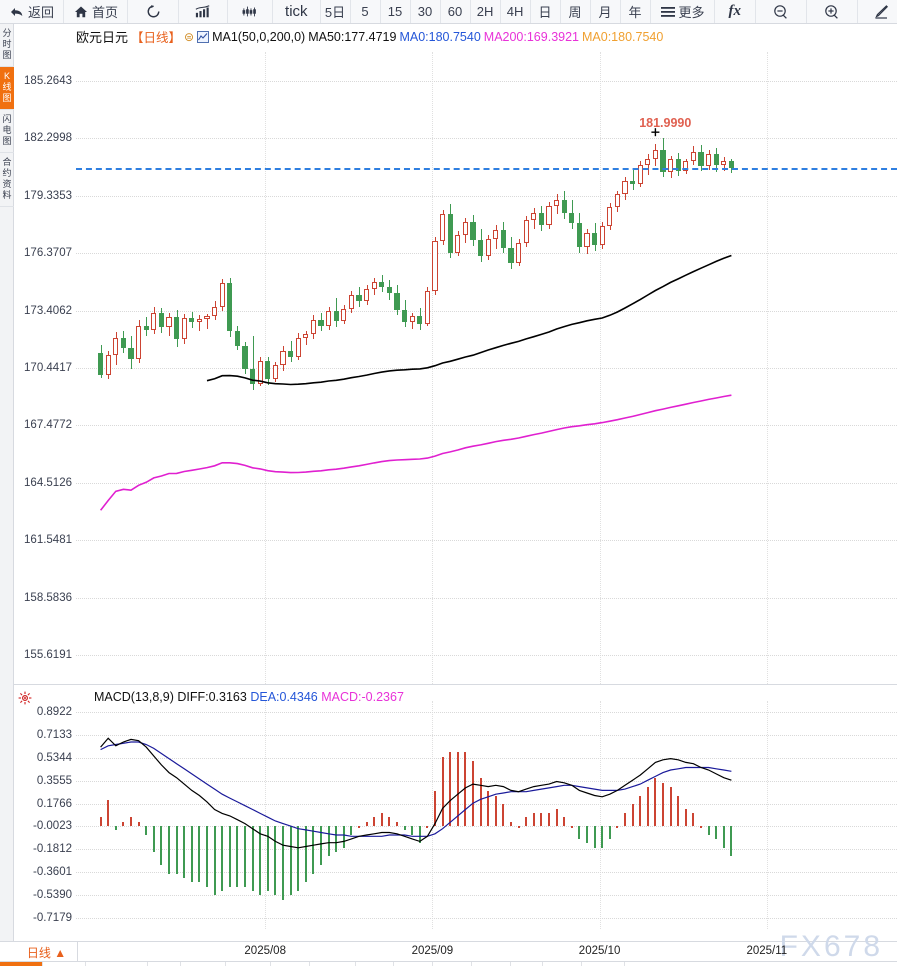 The width and height of the screenshot is (897, 966). I want to click on ma200-value: MA200:169.3921, so click(531, 36).